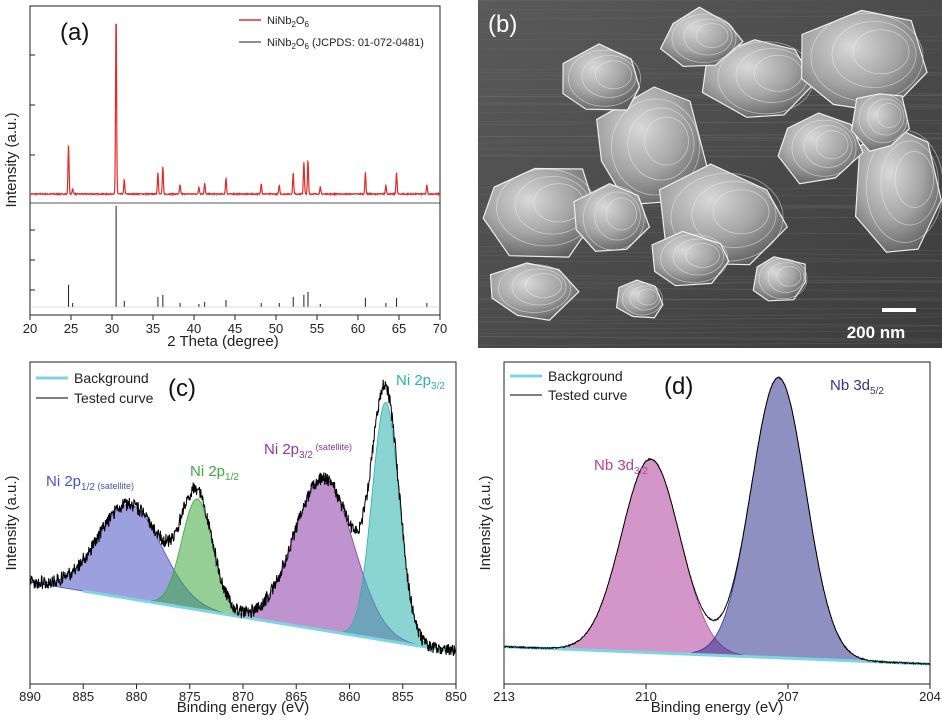 The height and width of the screenshot is (720, 942). I want to click on x-tick-label: 40, so click(194, 328).